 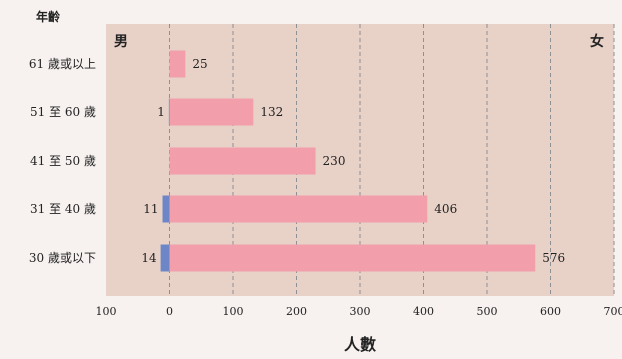 What do you see at coordinates (445, 209) in the screenshot?
I see `data-label-female: 406` at bounding box center [445, 209].